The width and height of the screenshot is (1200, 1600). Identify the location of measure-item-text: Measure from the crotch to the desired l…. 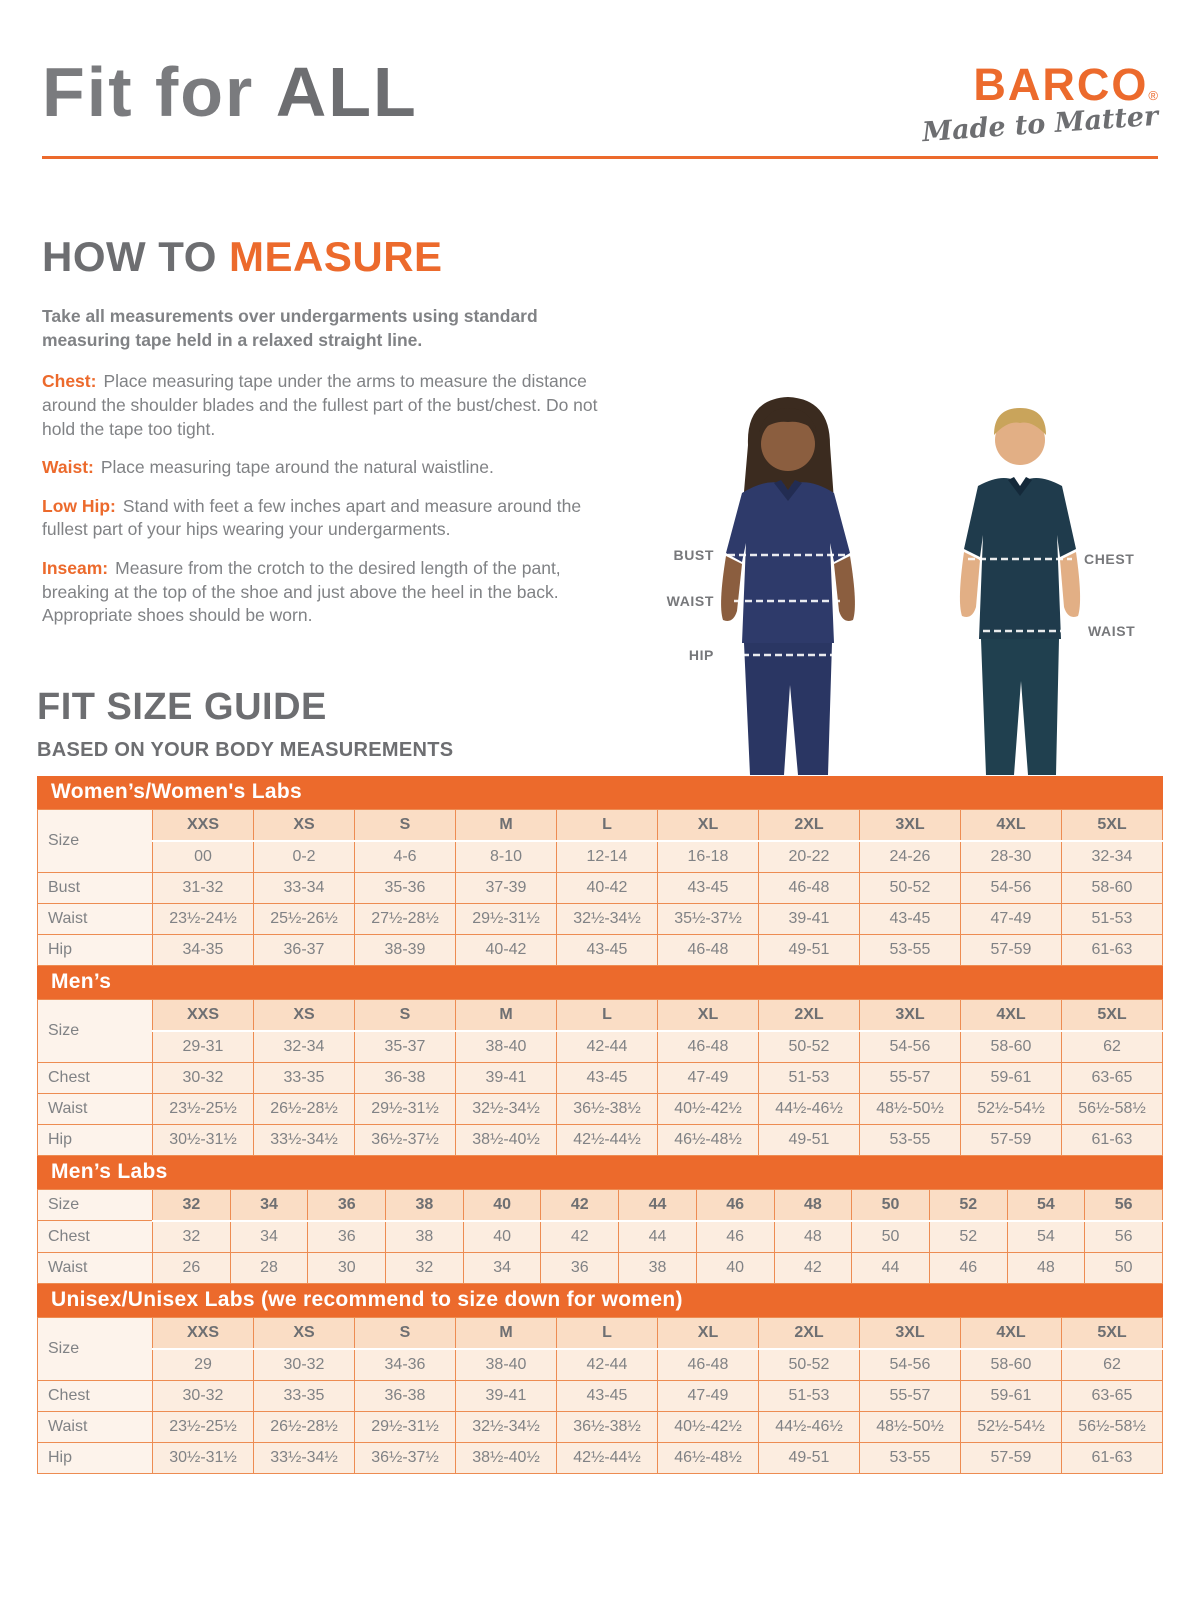
(301, 592).